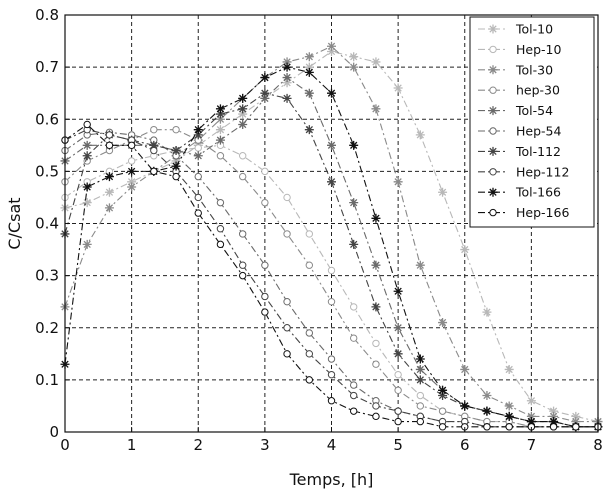 The image size is (606, 495). Describe the element at coordinates (47, 328) in the screenshot. I see `y-tick-label: 0.2` at that location.